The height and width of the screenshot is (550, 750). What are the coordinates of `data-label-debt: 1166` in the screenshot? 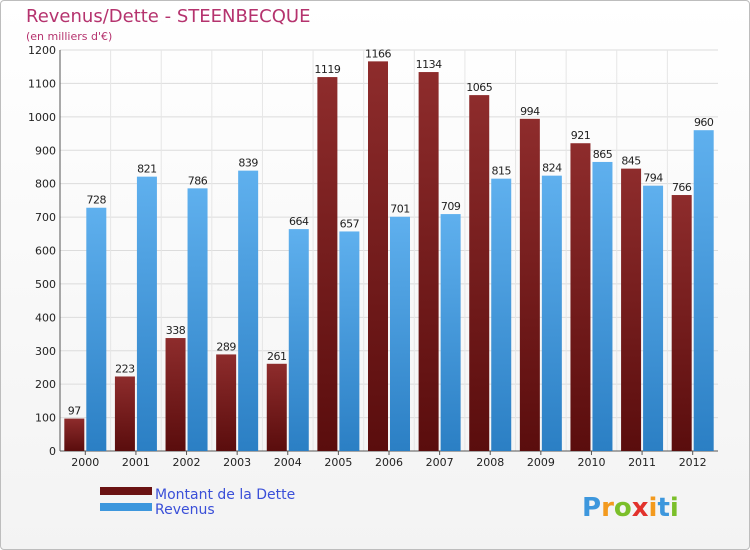 It's located at (378, 53).